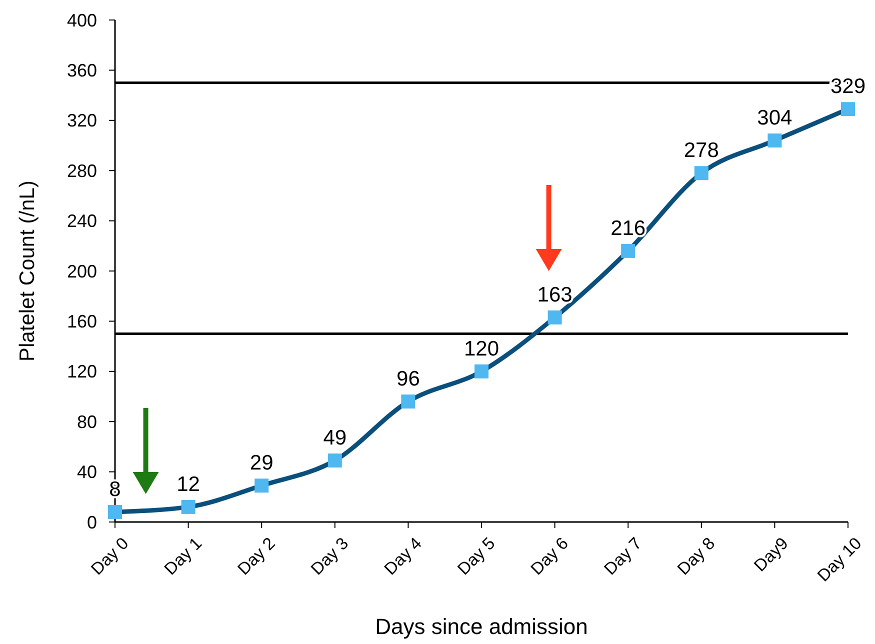 Image resolution: width=875 pixels, height=644 pixels. What do you see at coordinates (775, 118) in the screenshot?
I see `data-label: 304` at bounding box center [775, 118].